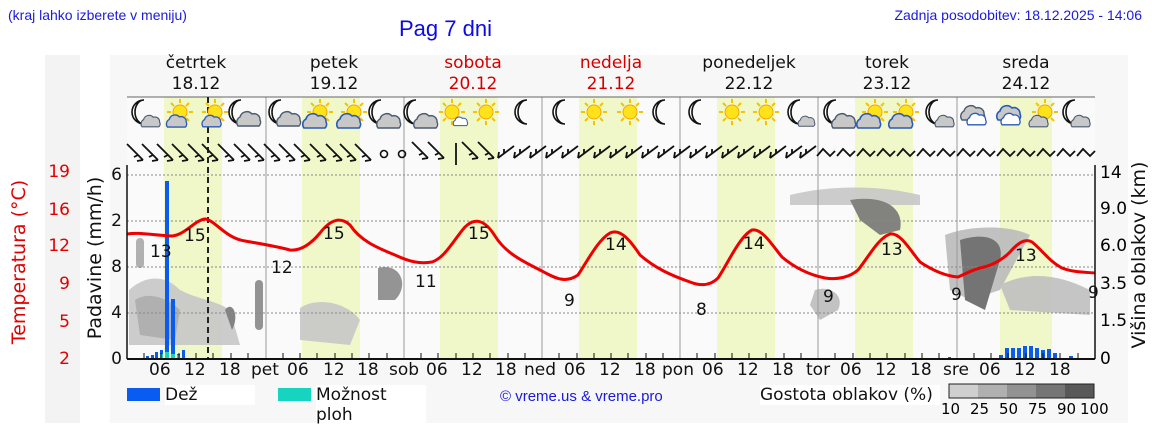 This screenshot has height=443, width=1152. Describe the element at coordinates (95, 239) in the screenshot. I see `precip-axis-strip` at that location.